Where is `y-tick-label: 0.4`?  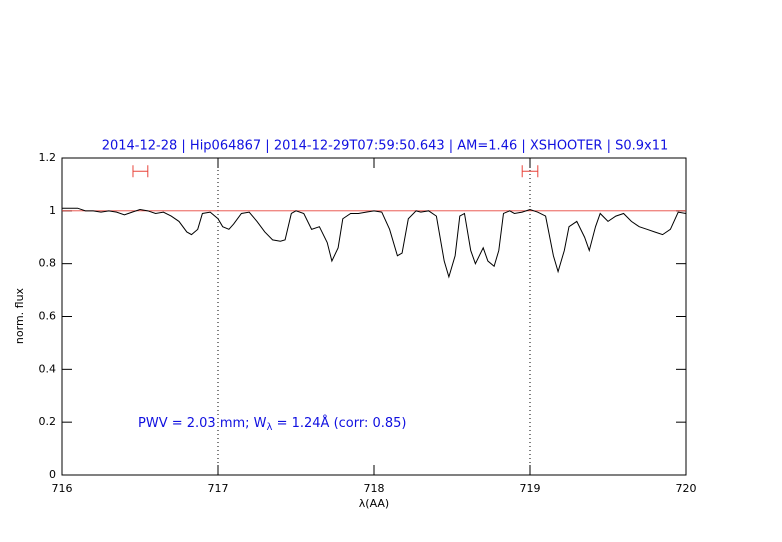
y-tick-label: 0.4 is located at coordinates (48, 368).